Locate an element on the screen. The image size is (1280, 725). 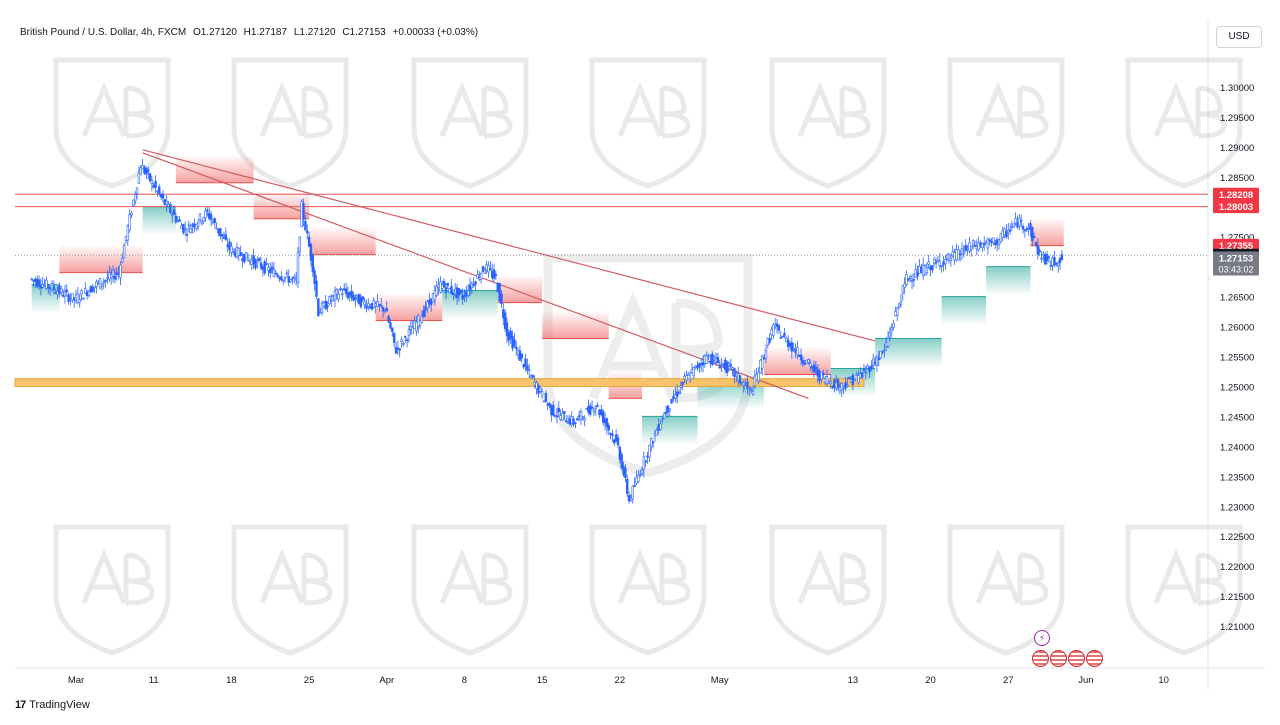
shield-shape is located at coordinates (112, 123).